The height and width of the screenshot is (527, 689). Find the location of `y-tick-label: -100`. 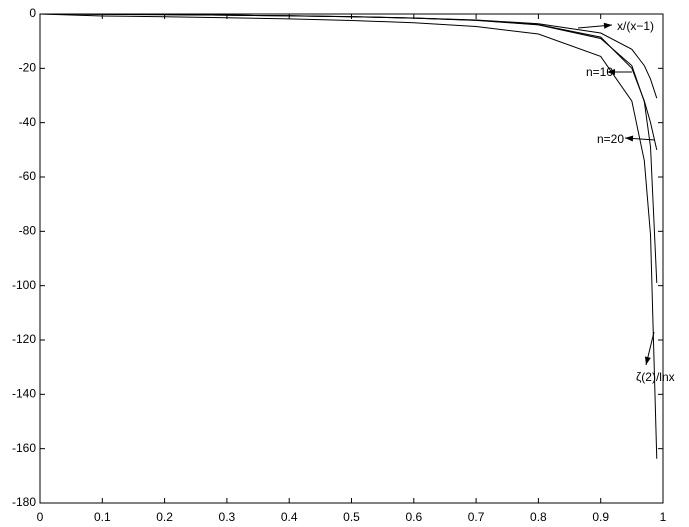

y-tick-label: -100 is located at coordinates (24, 285).